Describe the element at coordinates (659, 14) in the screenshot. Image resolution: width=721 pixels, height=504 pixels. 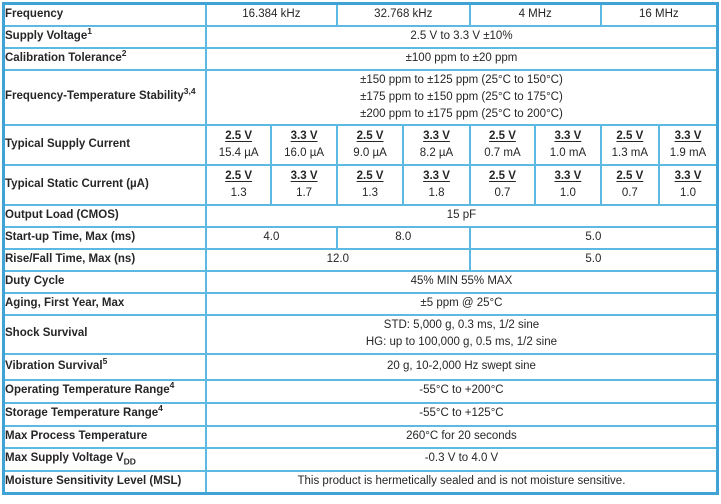
I see `frequency-option-4: 16 MHz` at that location.